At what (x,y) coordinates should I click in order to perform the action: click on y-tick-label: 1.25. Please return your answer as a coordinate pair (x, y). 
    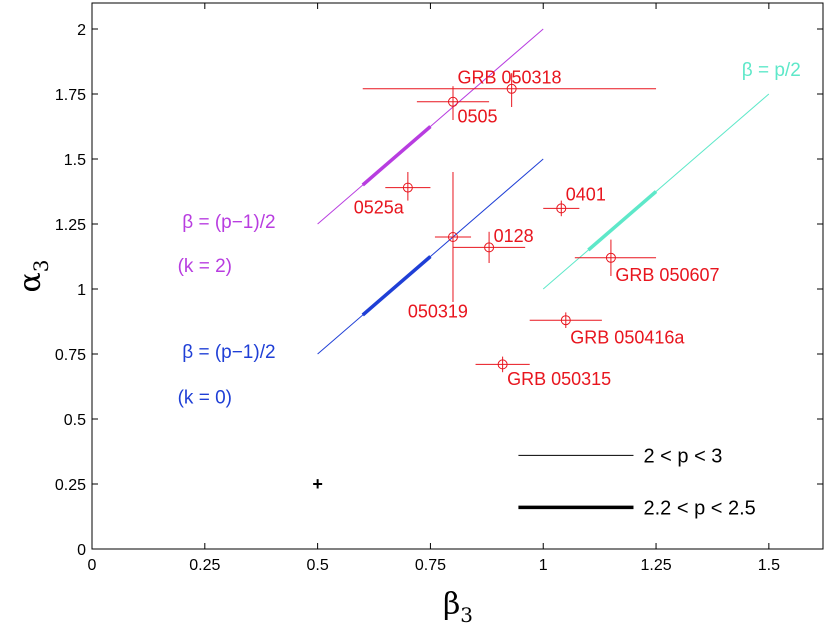
    Looking at the image, I should click on (70, 225).